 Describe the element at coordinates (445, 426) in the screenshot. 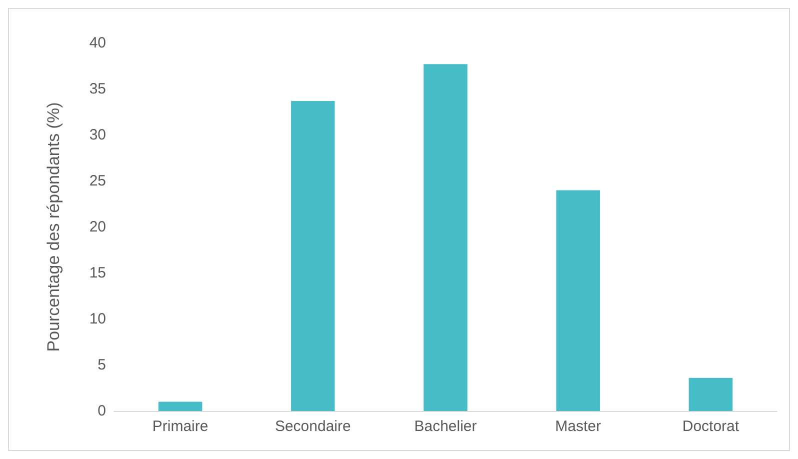

I see `x-tick-label: Bachelier` at that location.